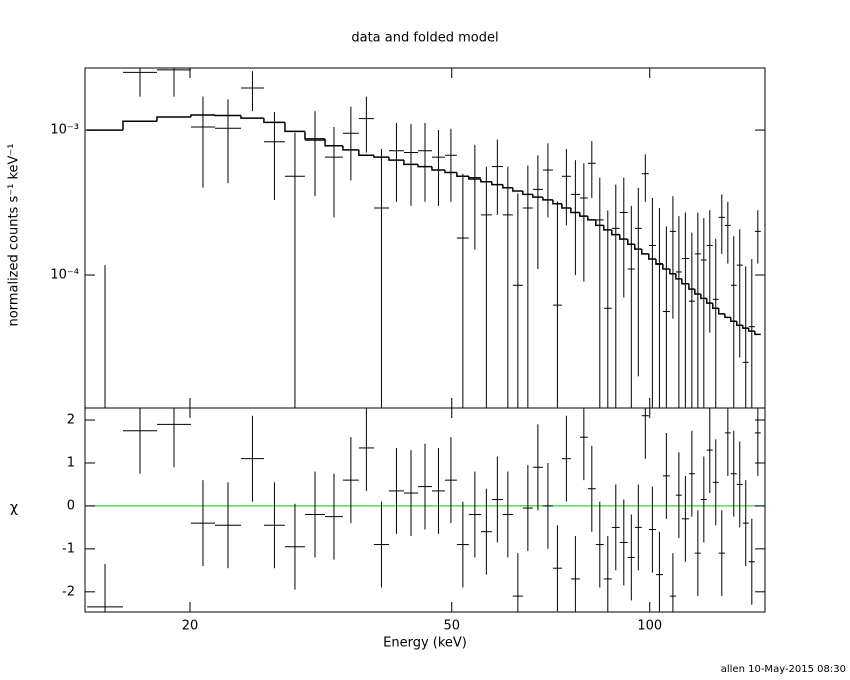  Describe the element at coordinates (14, 235) in the screenshot. I see `y-axis-label: normalized counts s⁻¹ keV⁻¹` at that location.